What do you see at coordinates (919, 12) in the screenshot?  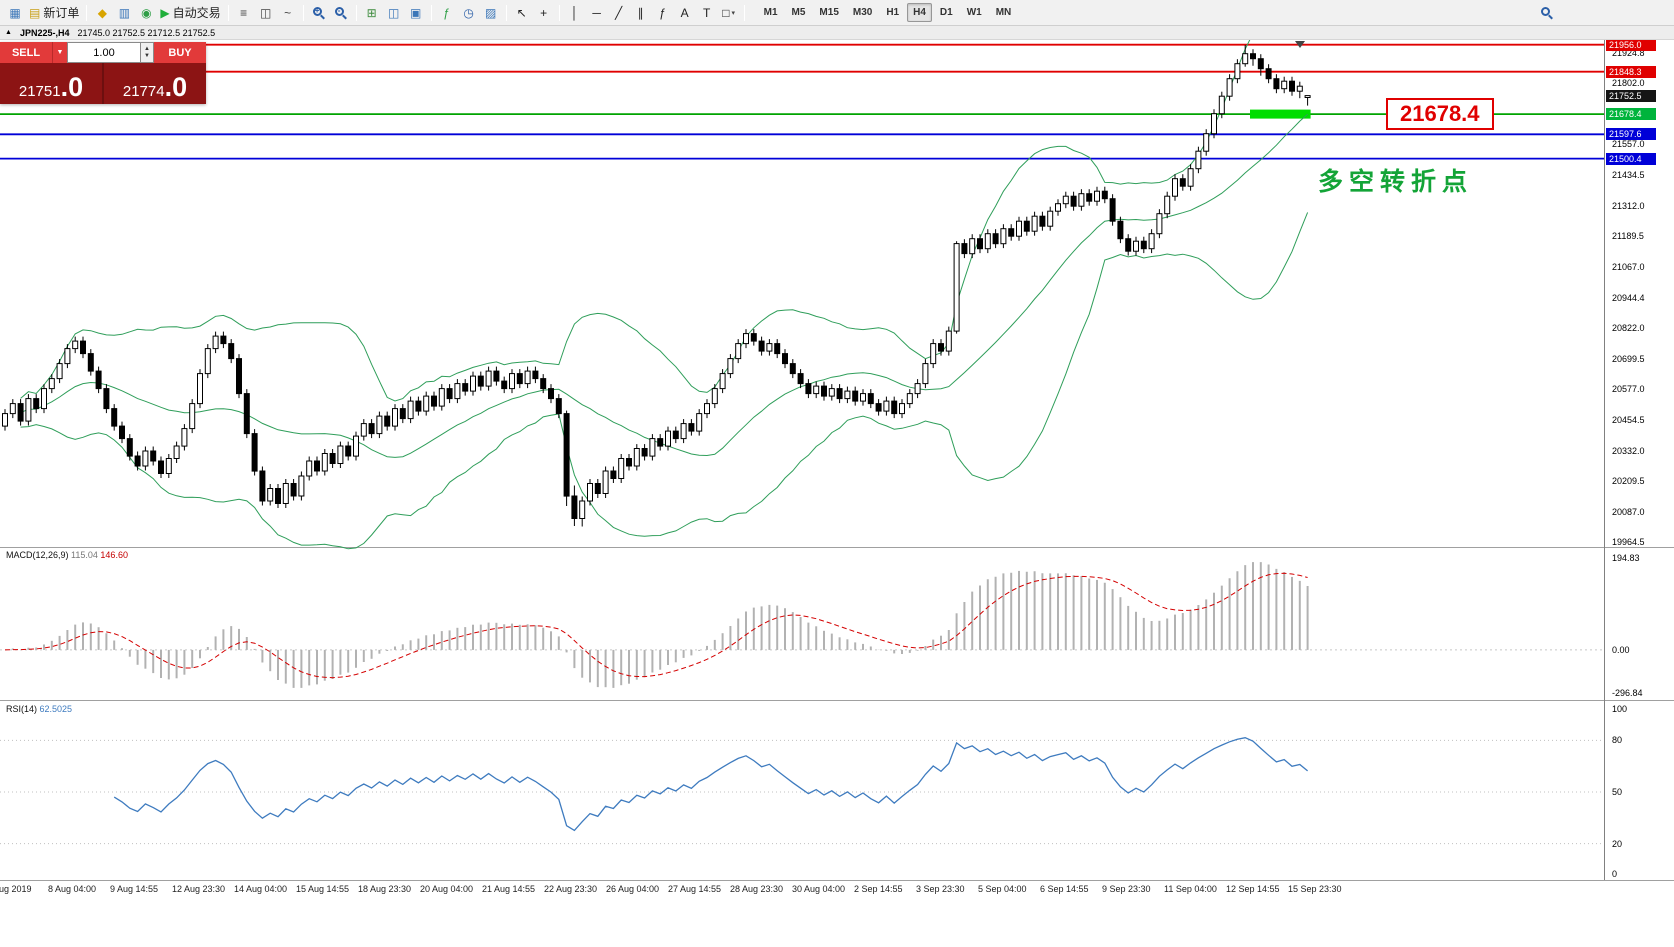 I see `timeframe-h4: H4` at bounding box center [919, 12].